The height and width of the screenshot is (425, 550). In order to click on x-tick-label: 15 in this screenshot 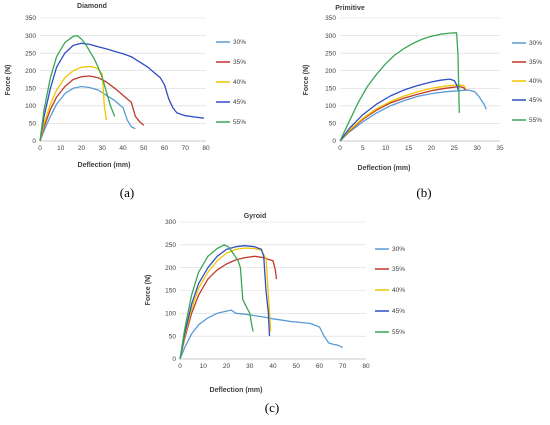, I will do `click(409, 148)`.